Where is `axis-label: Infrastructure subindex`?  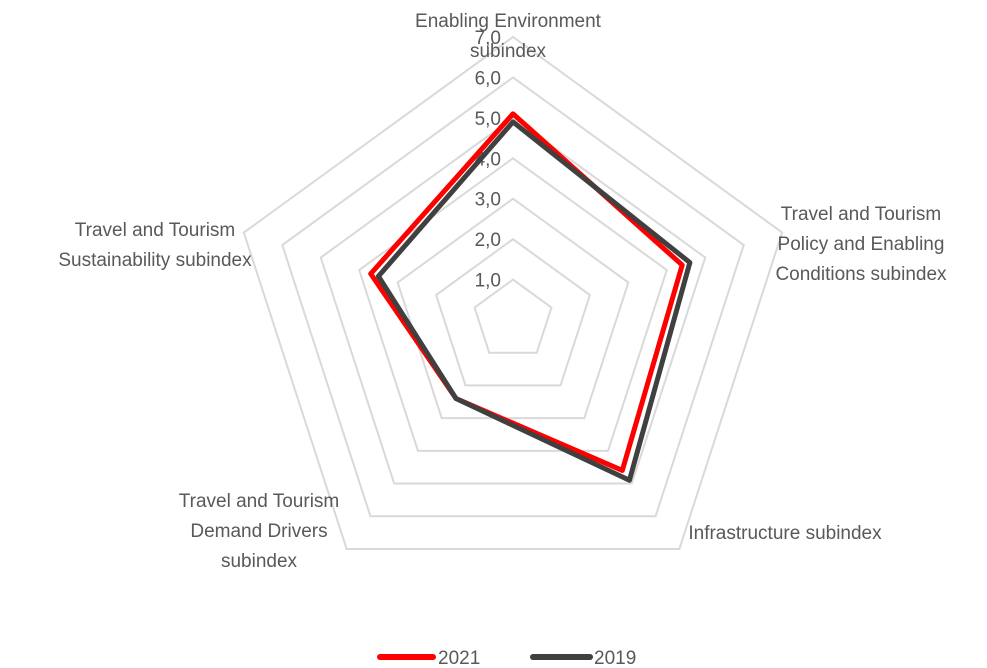
axis-label: Infrastructure subindex is located at coordinates (785, 533).